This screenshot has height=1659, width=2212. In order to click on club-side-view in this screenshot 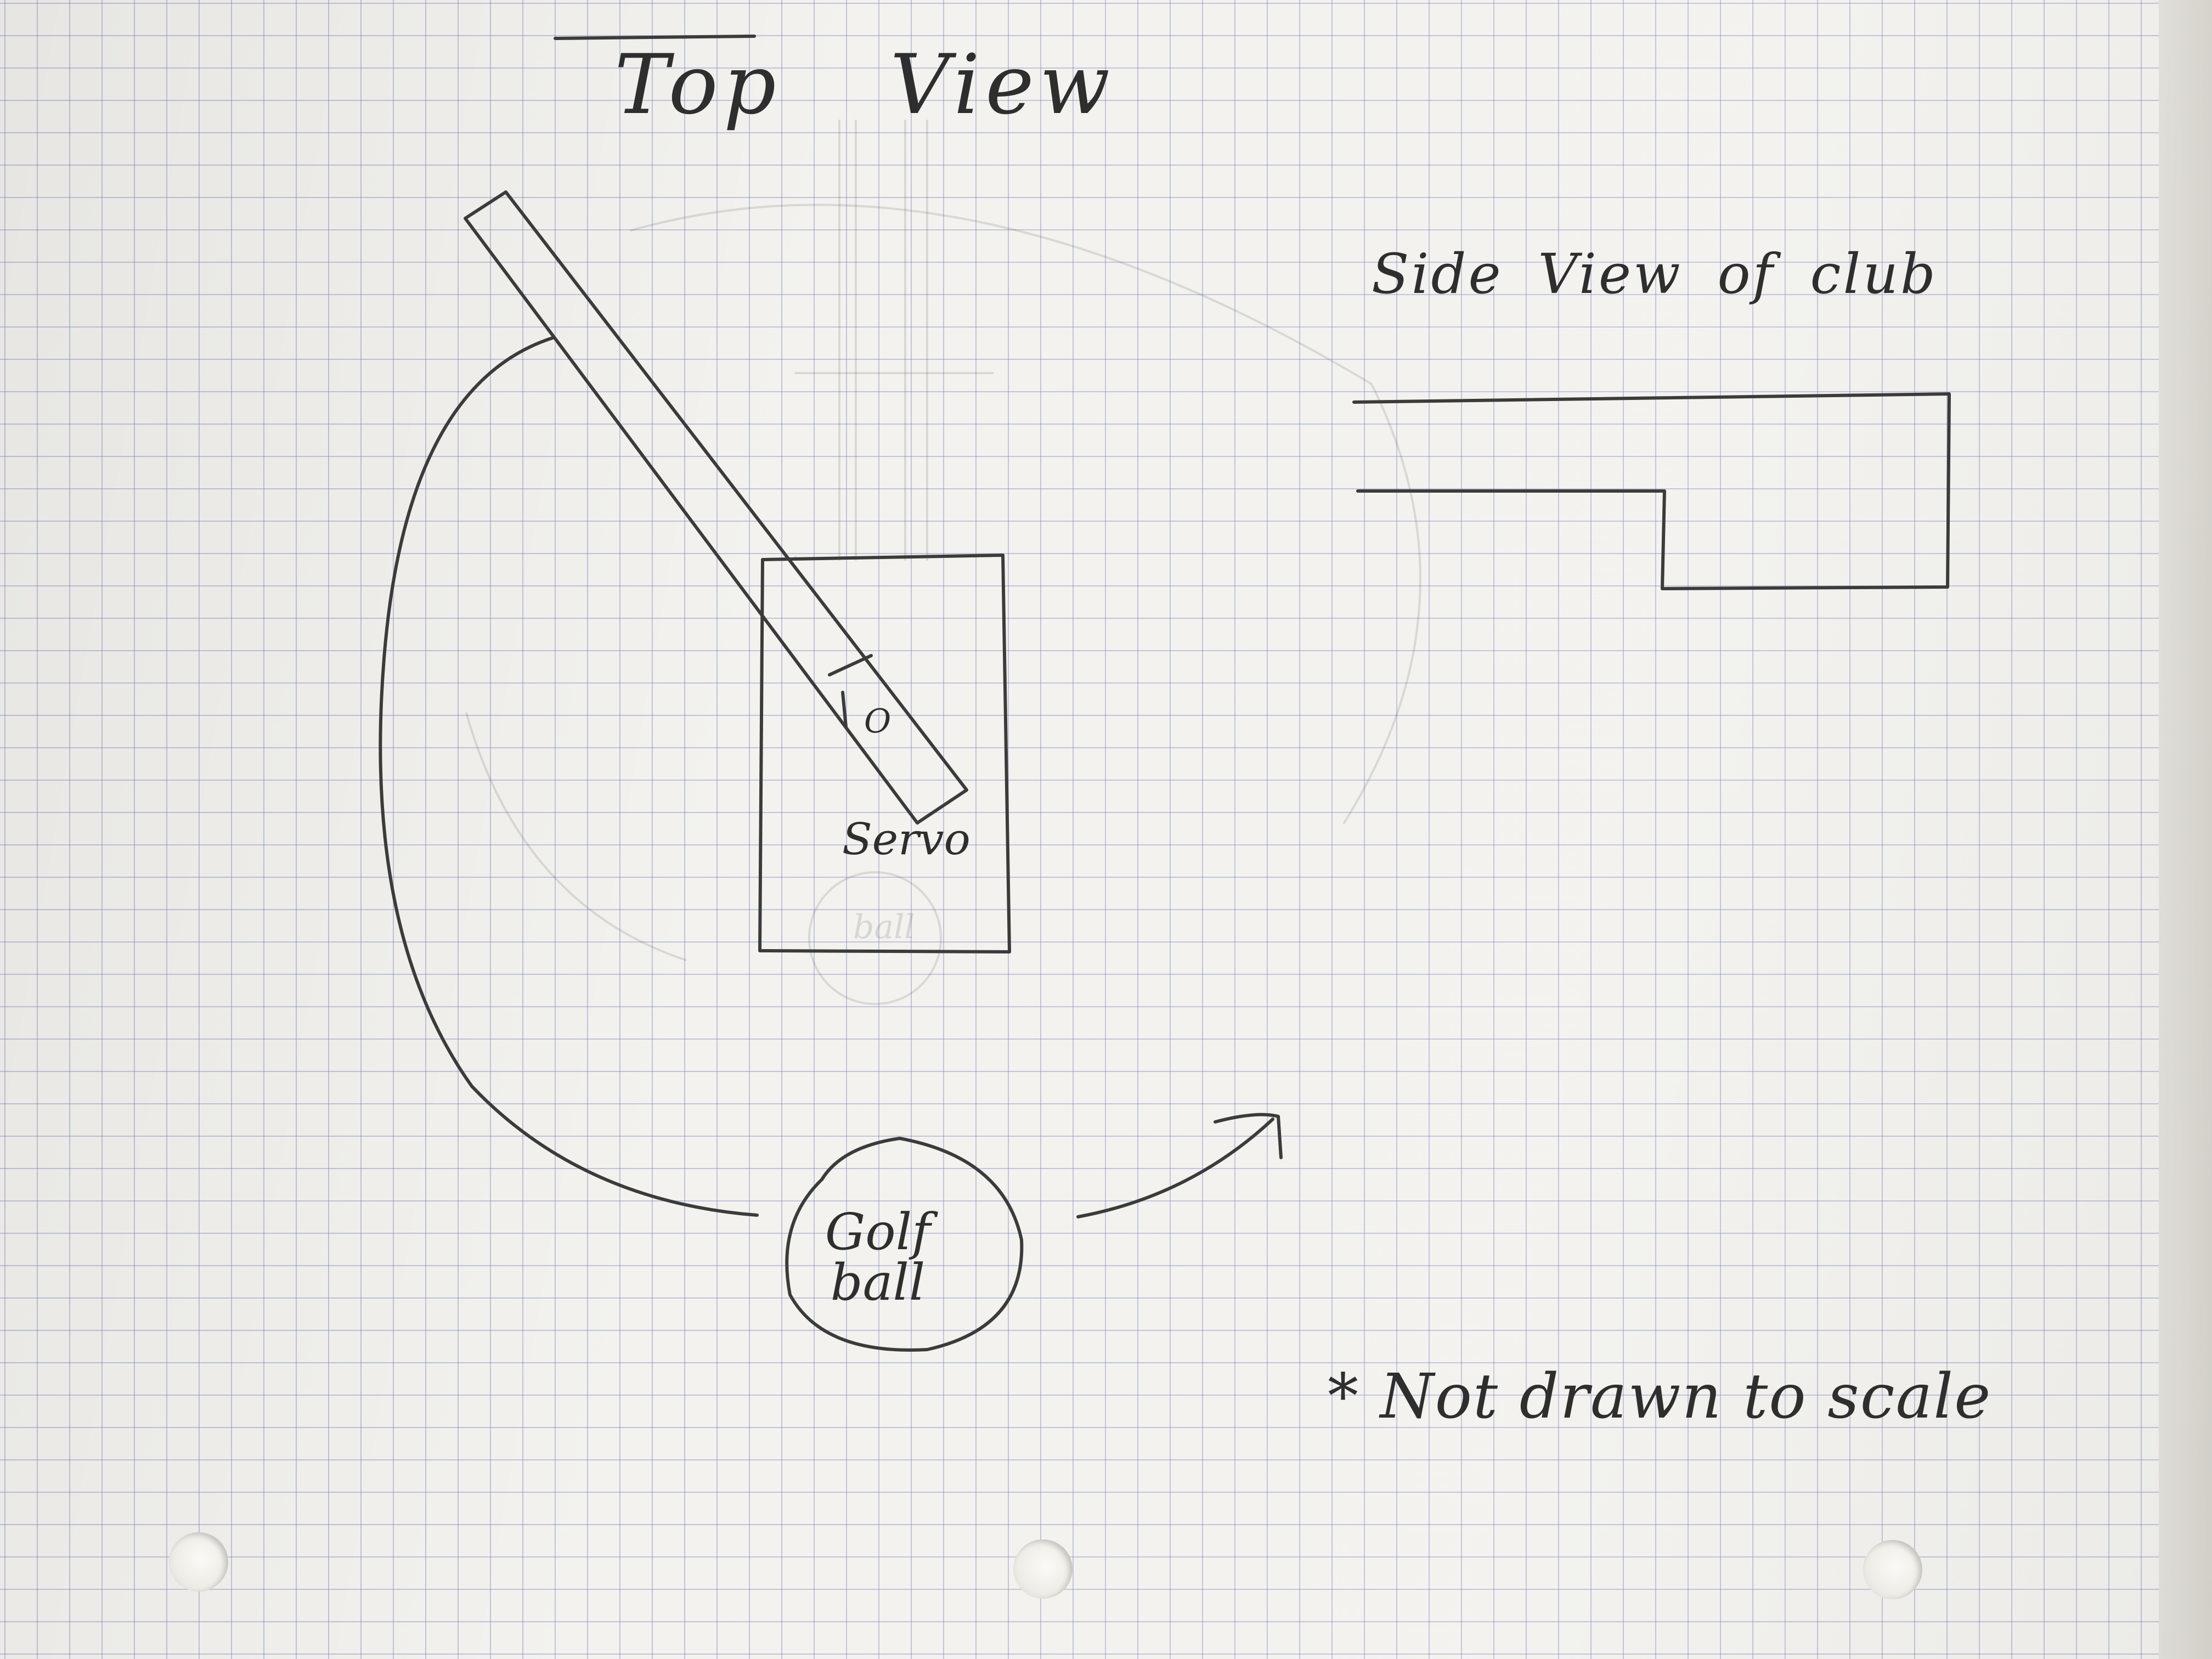, I will do `click(1651, 491)`.